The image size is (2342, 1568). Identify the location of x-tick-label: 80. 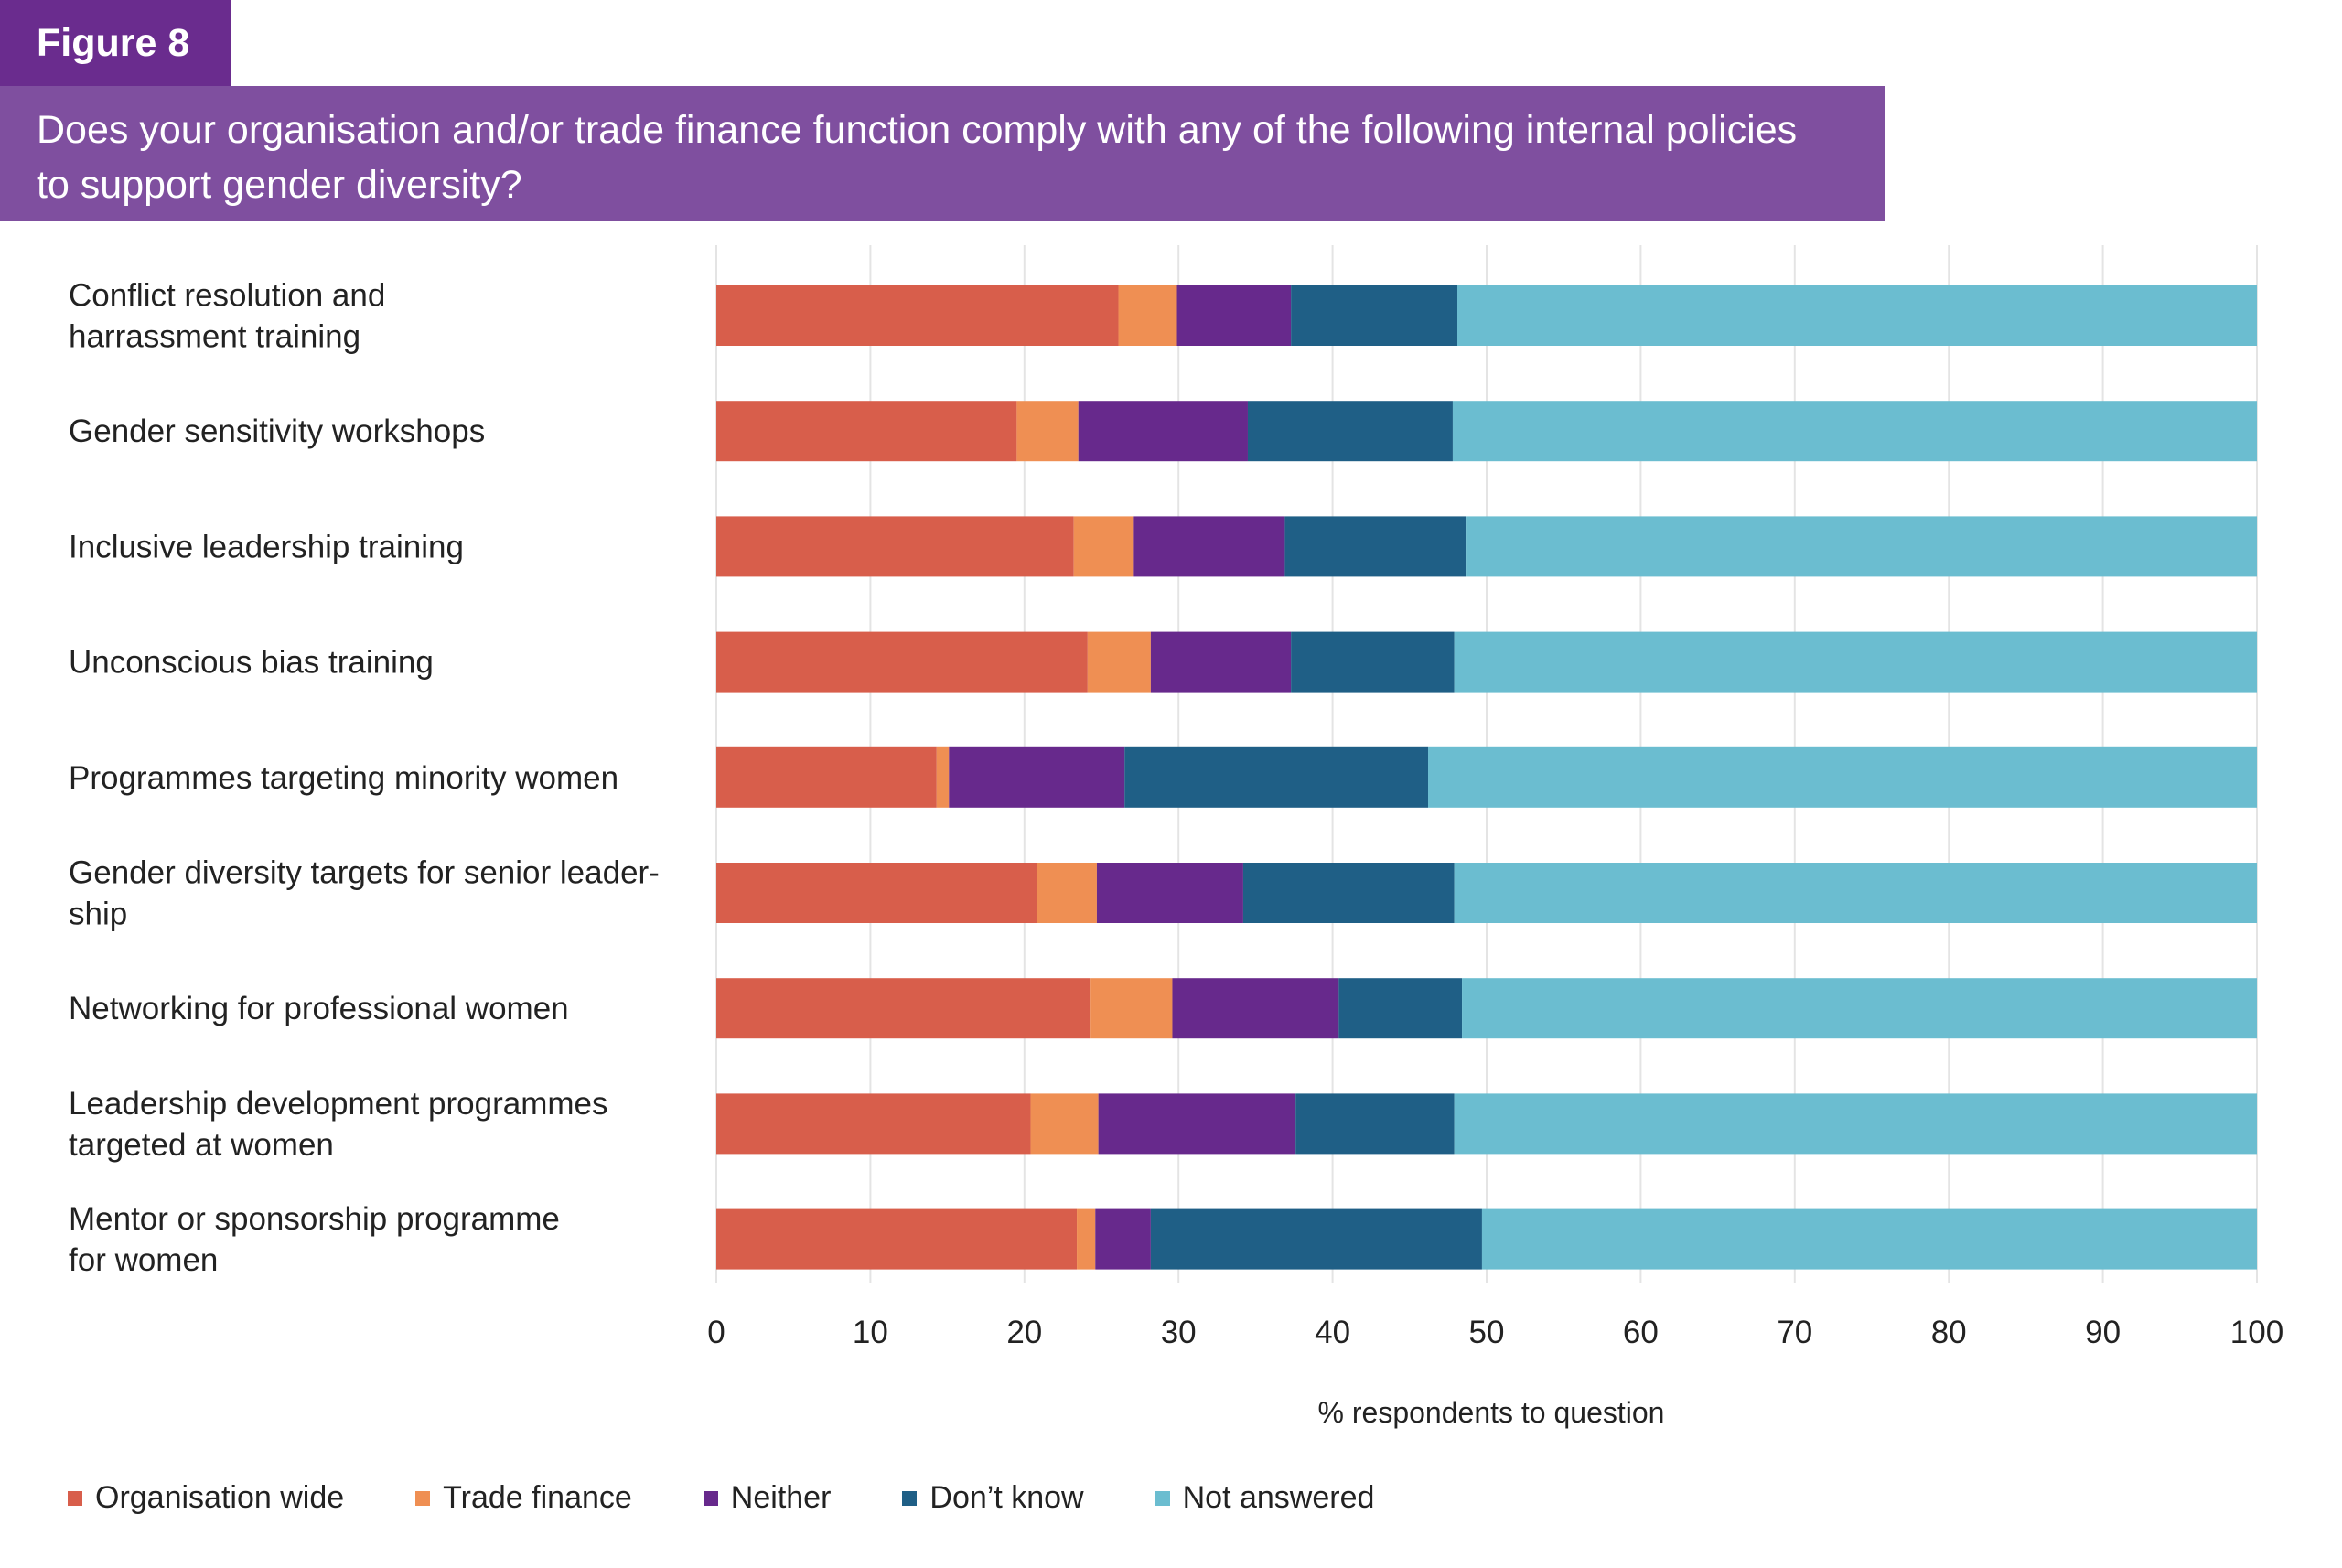
(1949, 1332).